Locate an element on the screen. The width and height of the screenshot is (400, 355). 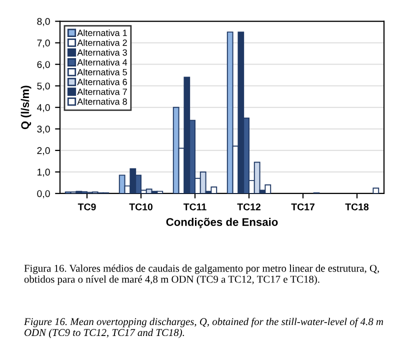
x-tick-label: TC11 is located at coordinates (194, 206).